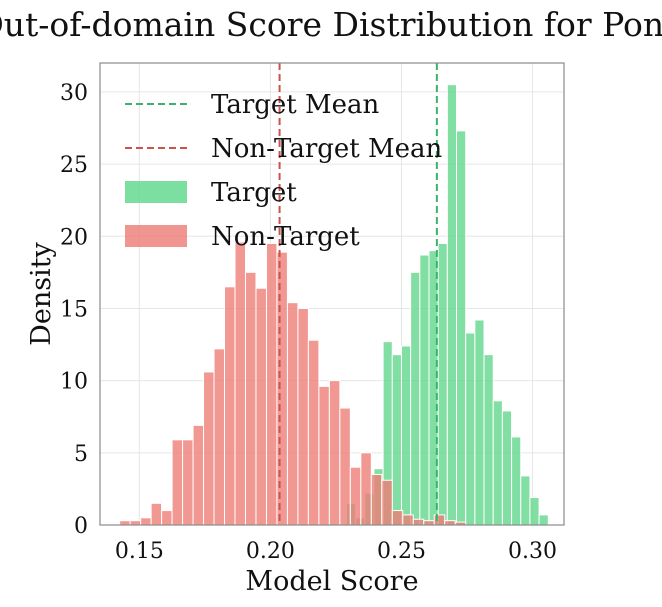 The height and width of the screenshot is (607, 662). What do you see at coordinates (74, 237) in the screenshot?
I see `y-tick-label: 20` at bounding box center [74, 237].